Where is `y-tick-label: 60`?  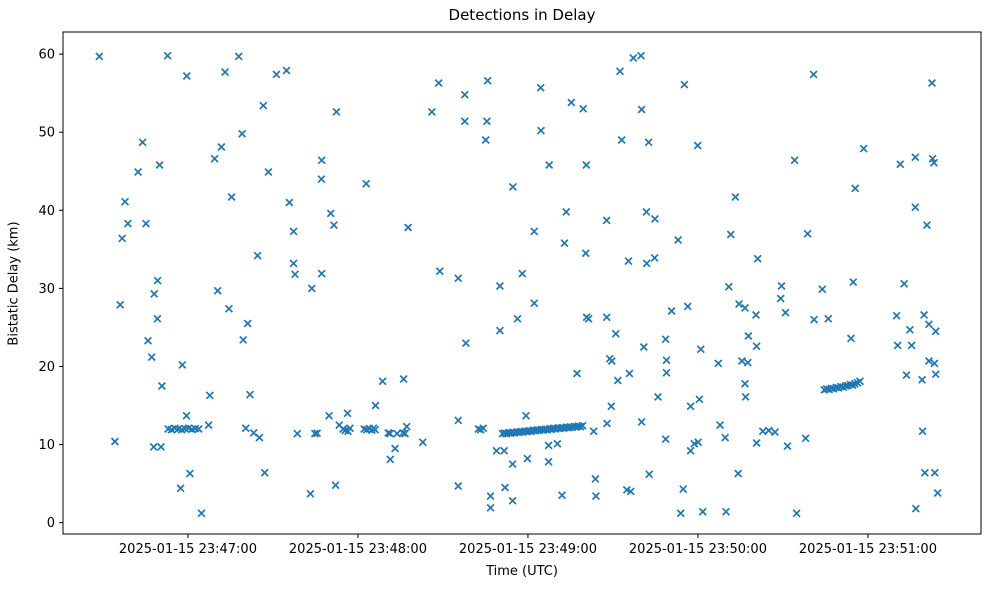 y-tick-label: 60 is located at coordinates (46, 55).